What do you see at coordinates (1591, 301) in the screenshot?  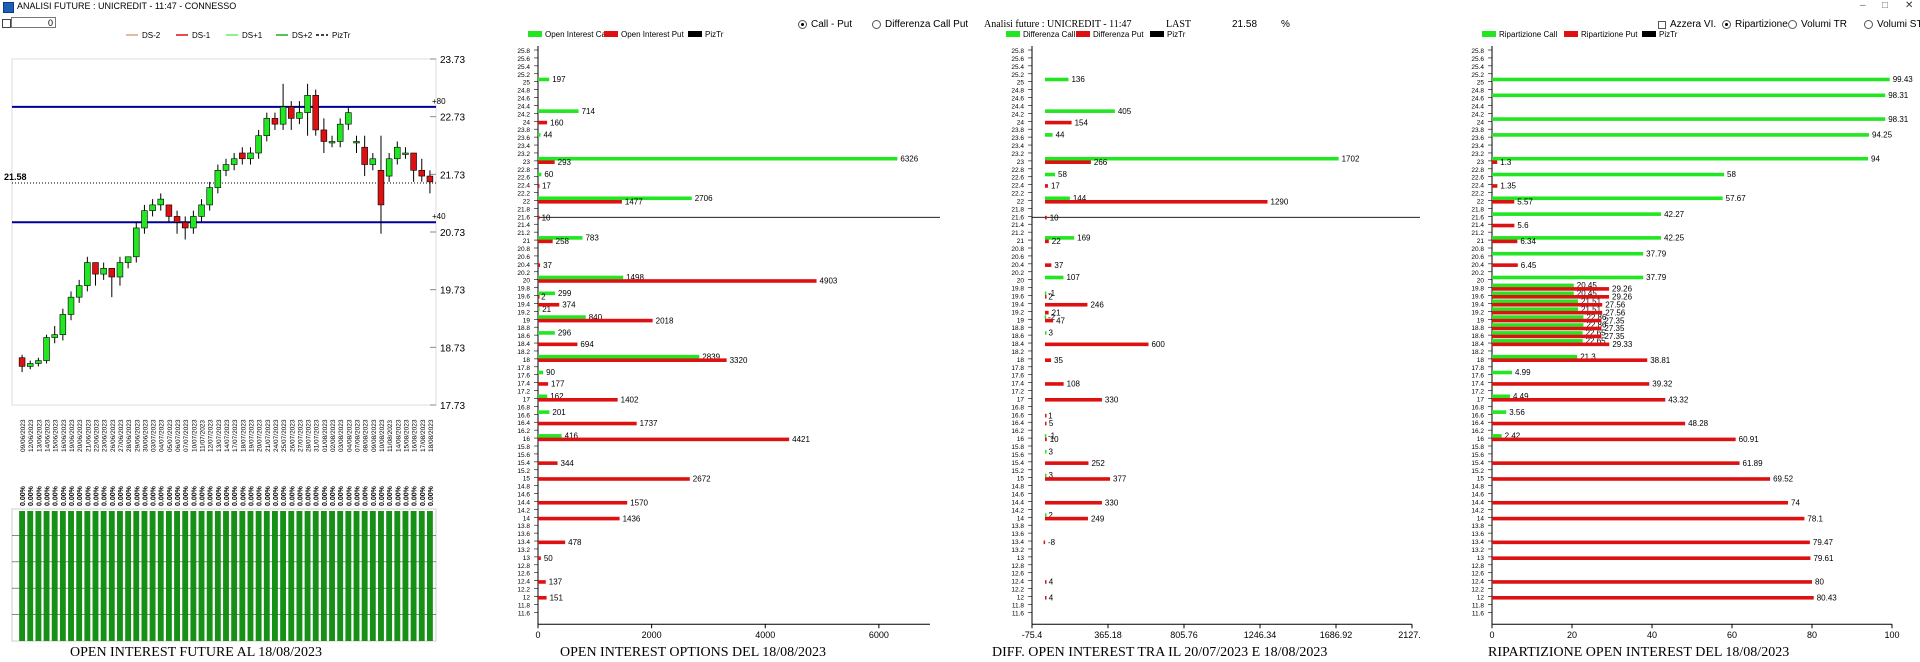 I see `call-value: 21.51` at bounding box center [1591, 301].